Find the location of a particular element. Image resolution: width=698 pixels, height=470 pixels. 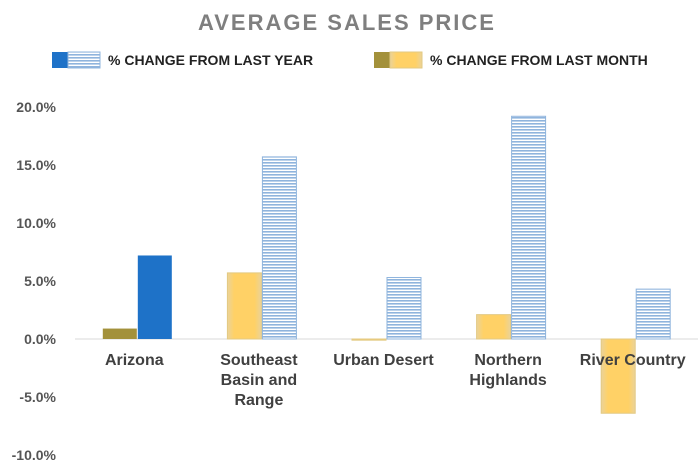

x-category-label: Urban Desert is located at coordinates (383, 360).